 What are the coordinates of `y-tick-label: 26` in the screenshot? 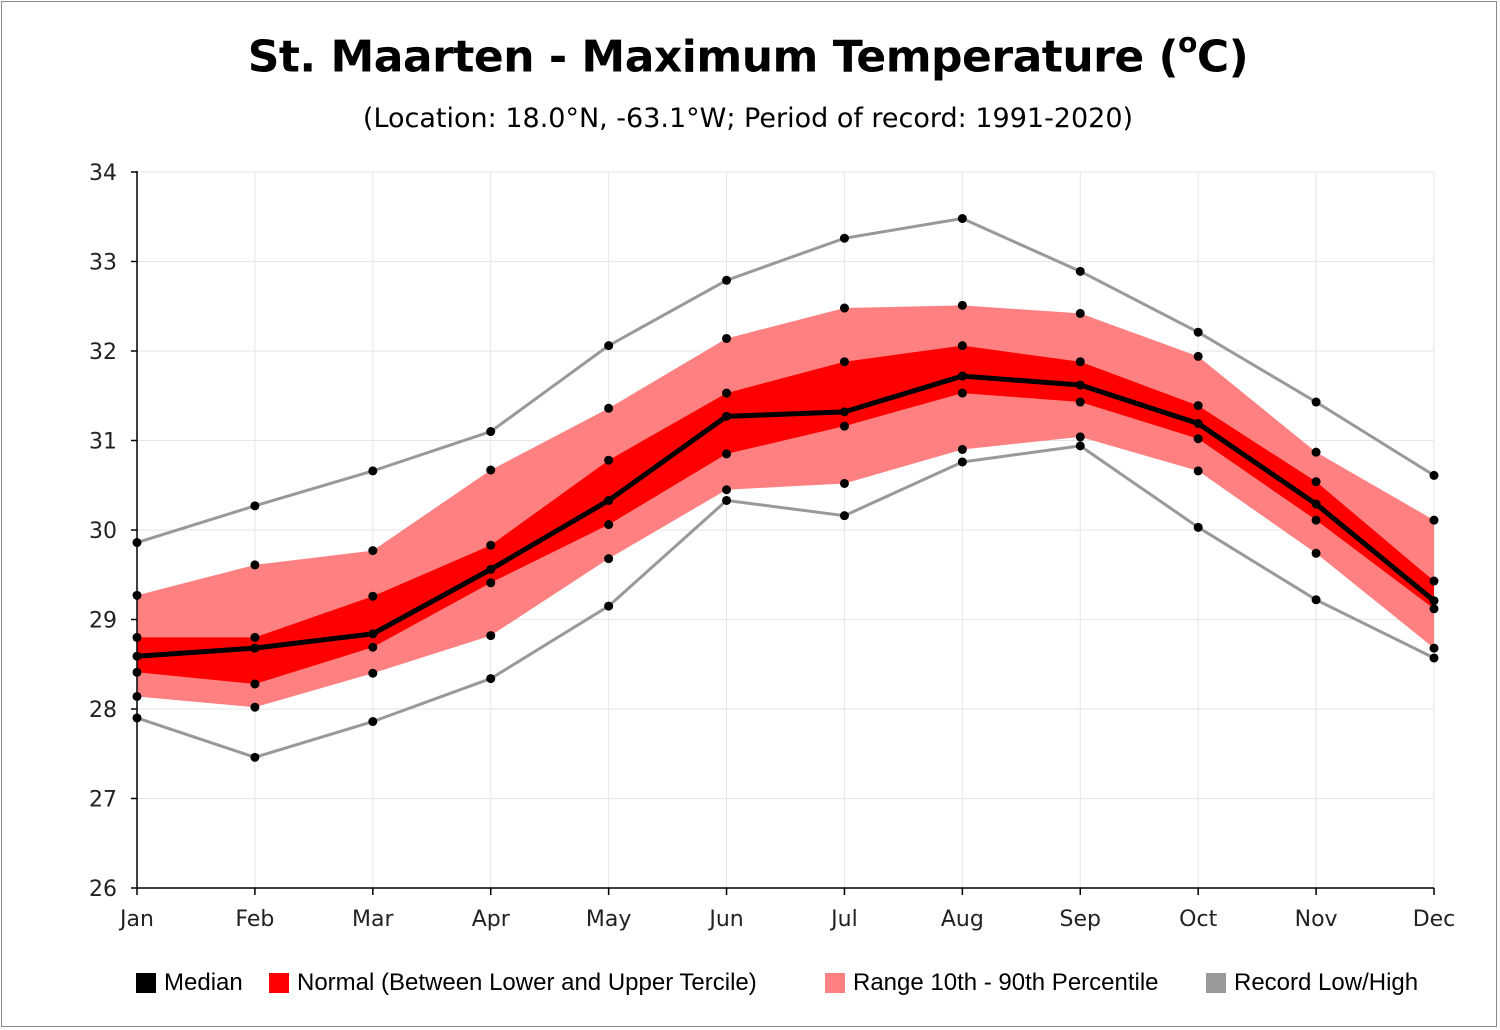 It's located at (103, 889).